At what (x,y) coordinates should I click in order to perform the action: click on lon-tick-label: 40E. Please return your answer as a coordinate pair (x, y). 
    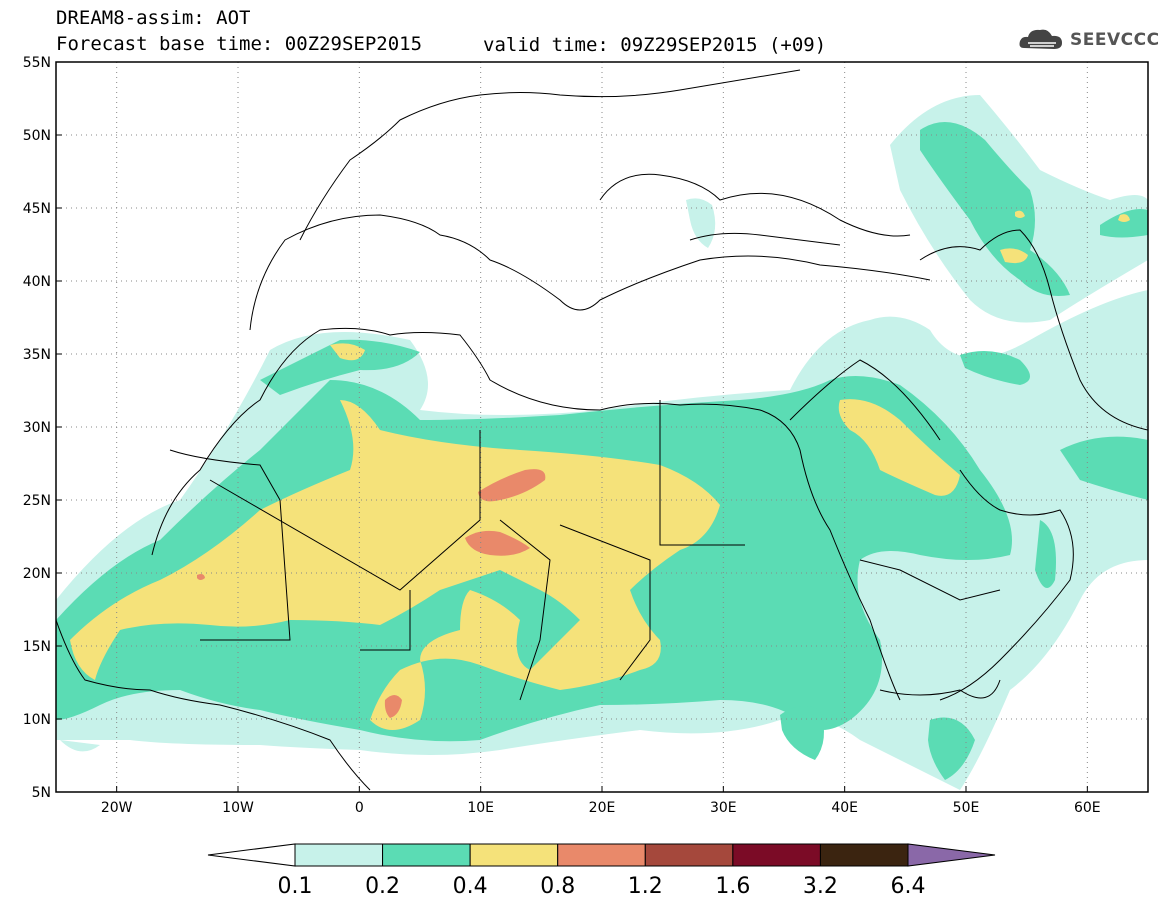
    Looking at the image, I should click on (844, 808).